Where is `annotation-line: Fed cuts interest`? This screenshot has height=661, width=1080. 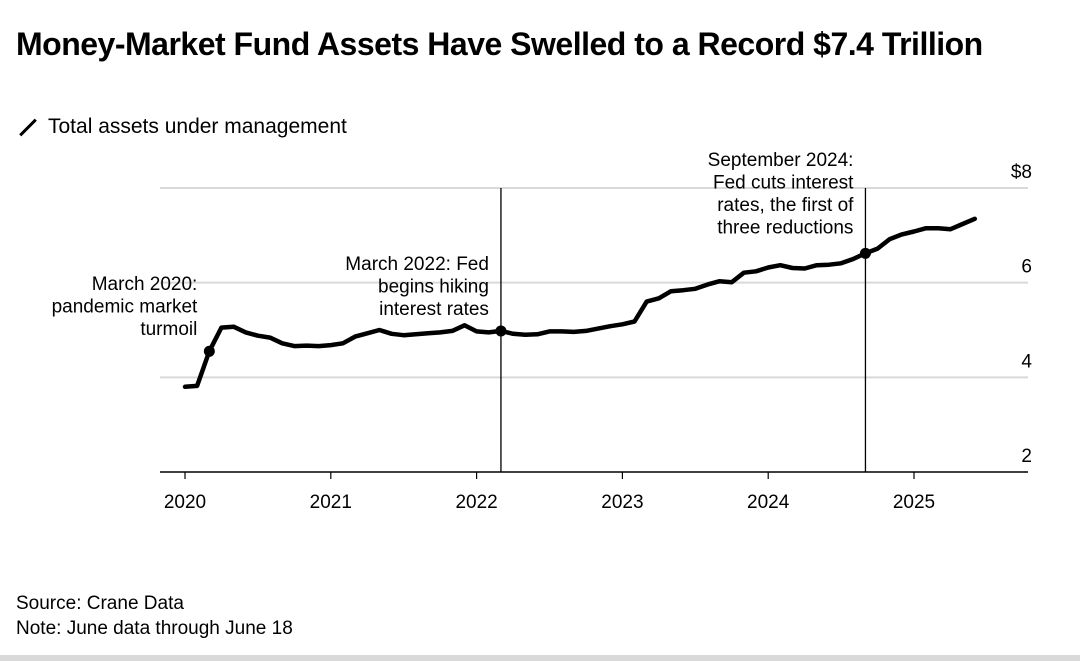 annotation-line: Fed cuts interest is located at coordinates (783, 183).